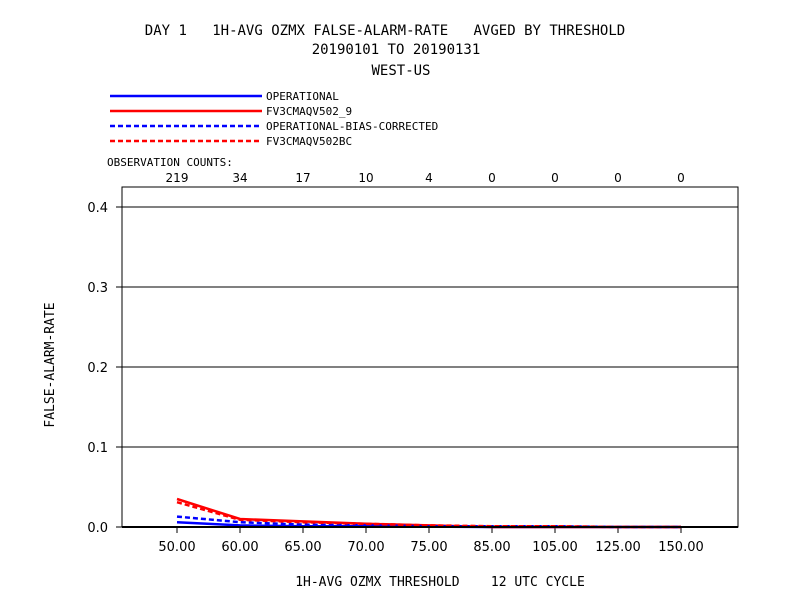  What do you see at coordinates (352, 126) in the screenshot?
I see `legend-label-3: OPERATIONAL-BIAS-CORRECTED` at bounding box center [352, 126].